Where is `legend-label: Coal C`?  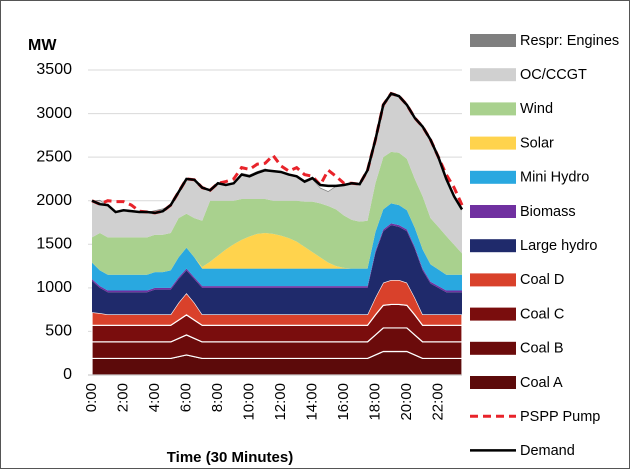 legend-label: Coal C is located at coordinates (542, 314).